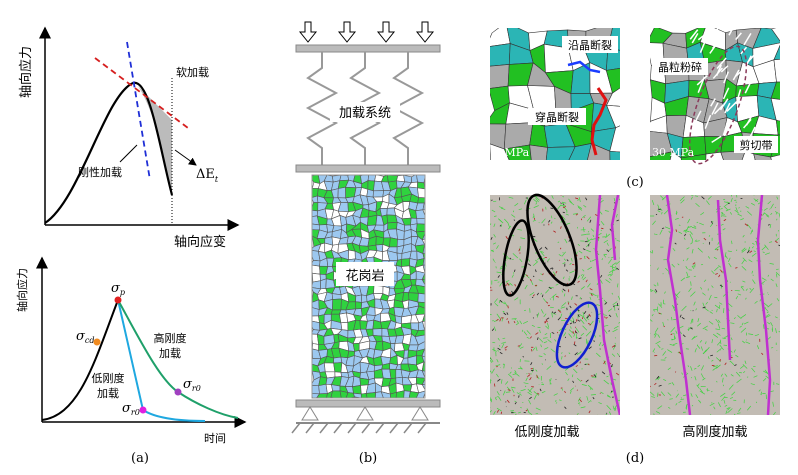 The height and width of the screenshot is (475, 798). I want to click on intergranular-crack, so click(584, 67).